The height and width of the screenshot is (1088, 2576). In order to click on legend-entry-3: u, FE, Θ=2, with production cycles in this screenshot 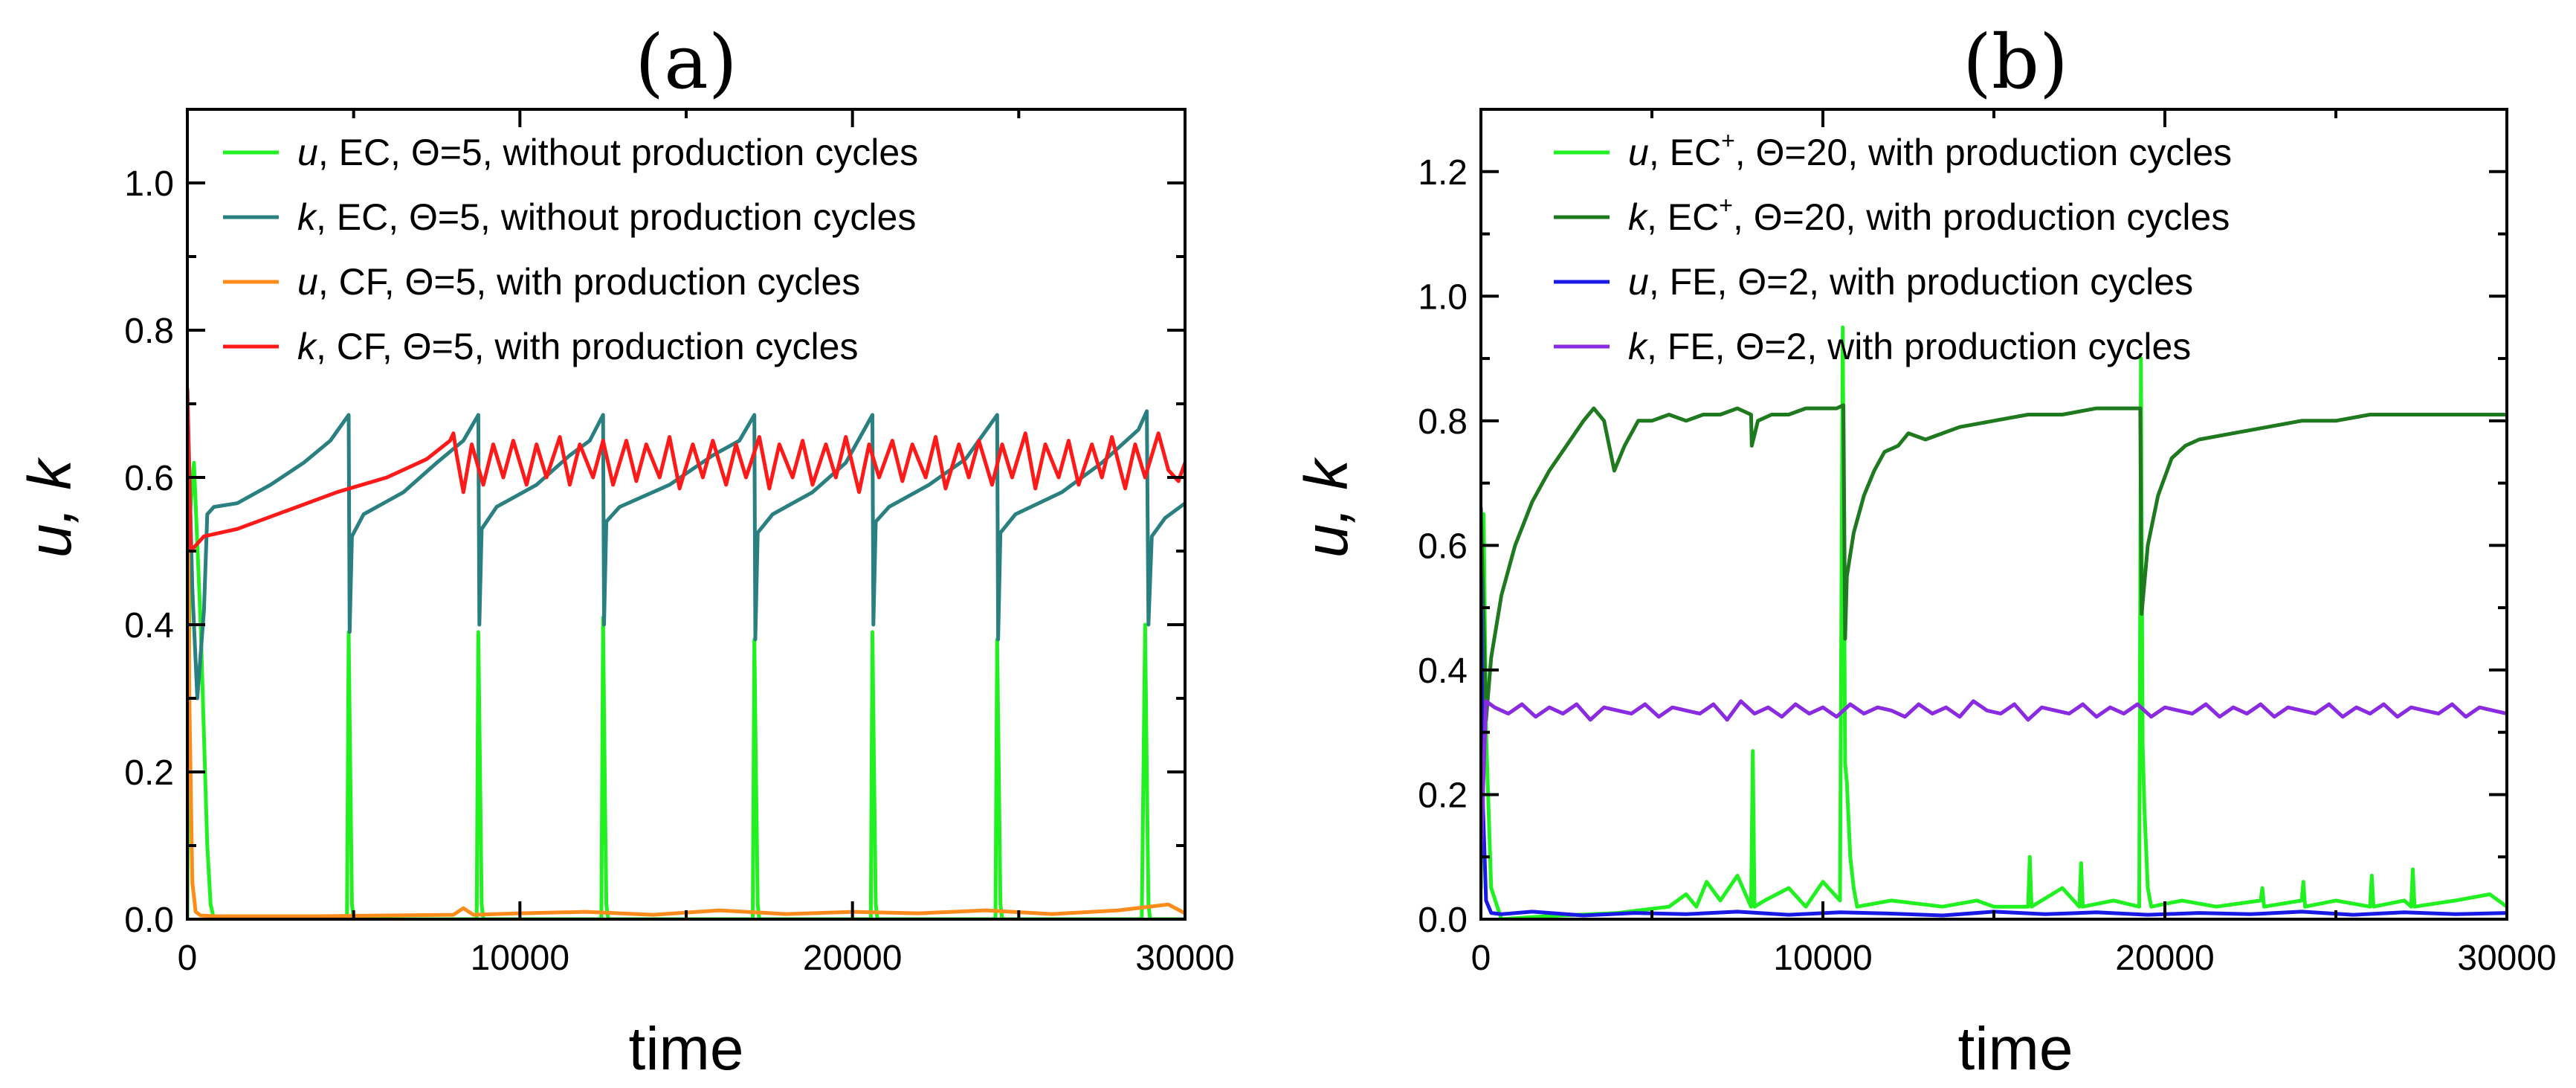, I will do `click(1873, 282)`.